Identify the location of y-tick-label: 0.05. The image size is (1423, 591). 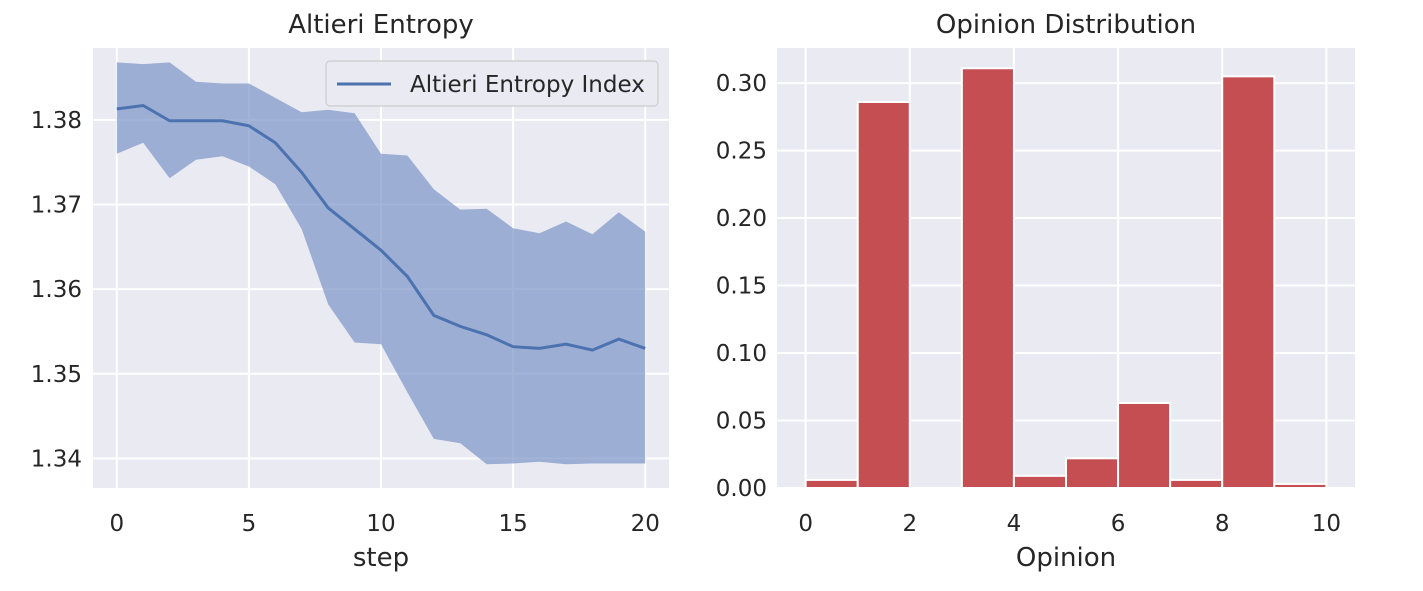
(741, 422).